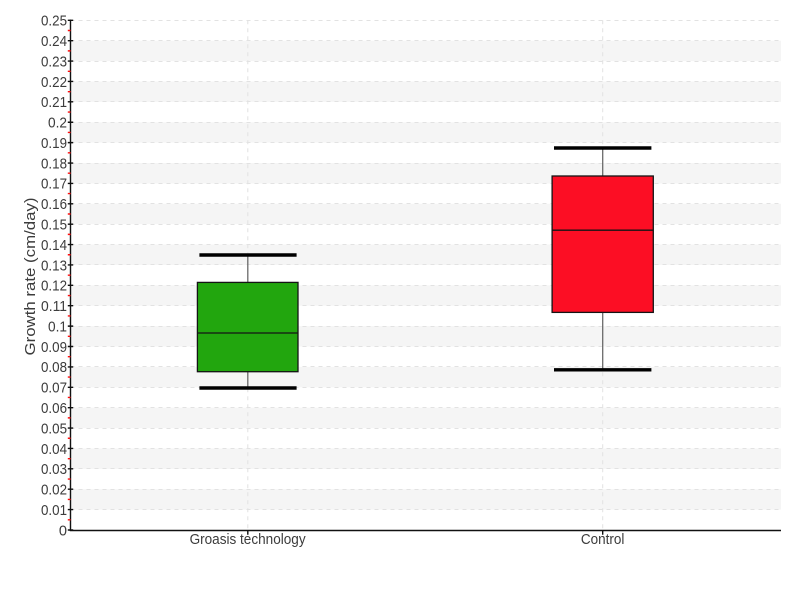  I want to click on svg-text: 0.2, so click(57, 124).